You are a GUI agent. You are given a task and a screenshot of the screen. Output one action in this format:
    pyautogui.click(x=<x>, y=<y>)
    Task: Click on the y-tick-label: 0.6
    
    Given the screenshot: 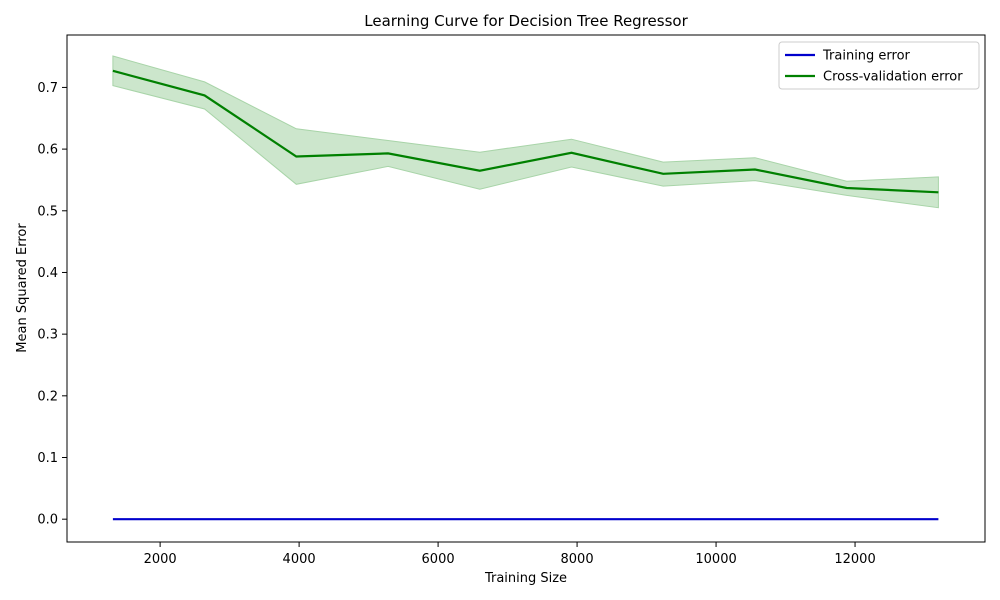 What is the action you would take?
    pyautogui.click(x=47, y=150)
    